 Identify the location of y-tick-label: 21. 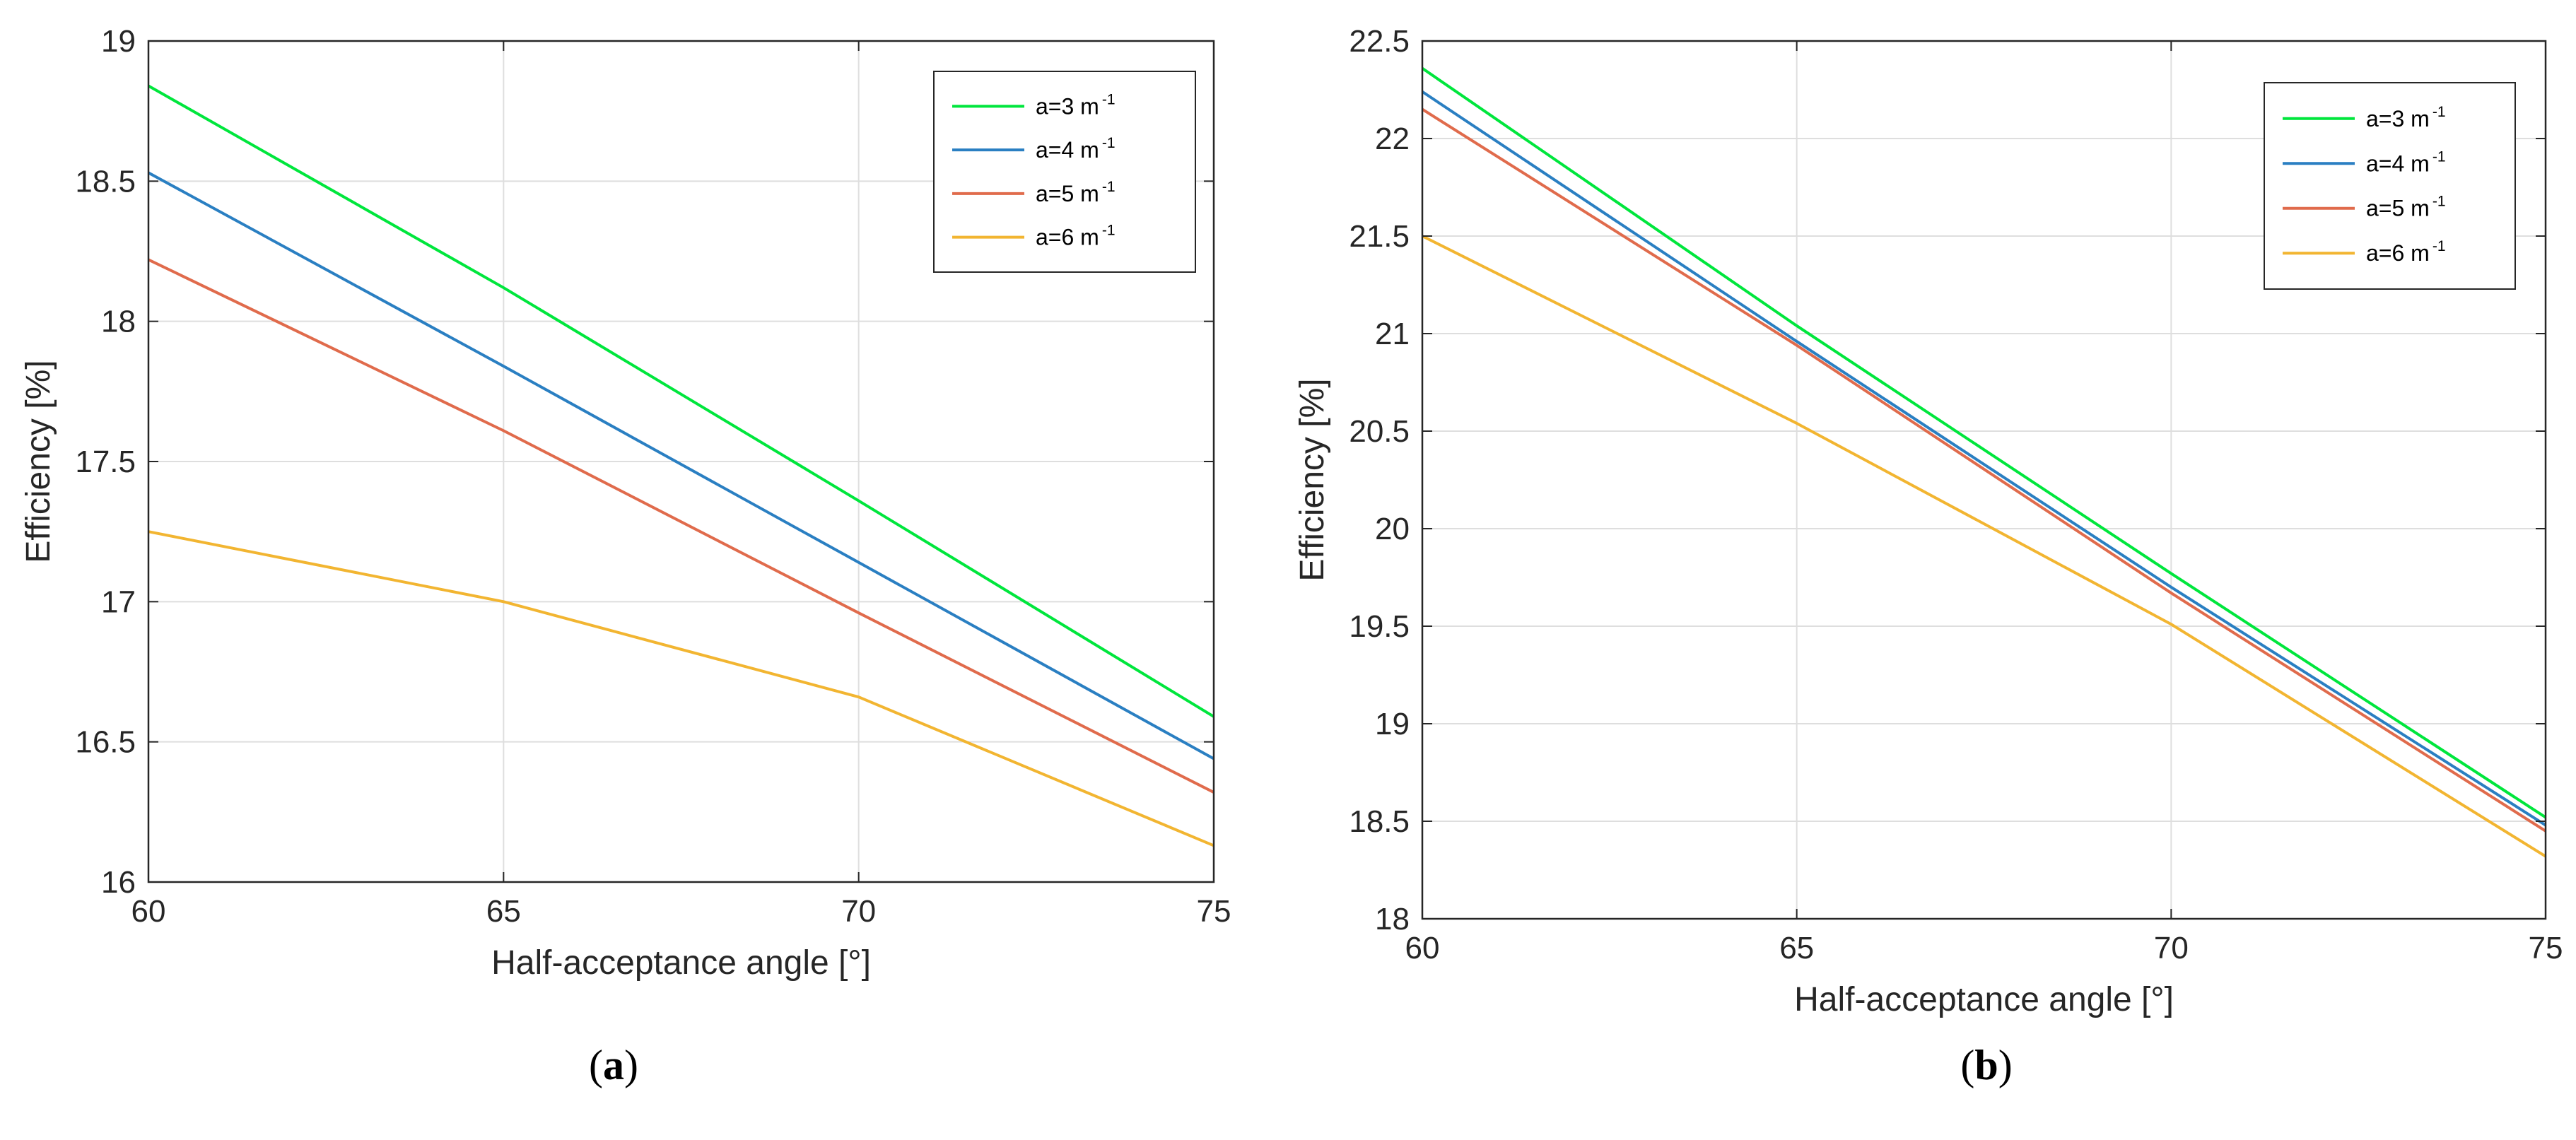
(1393, 334).